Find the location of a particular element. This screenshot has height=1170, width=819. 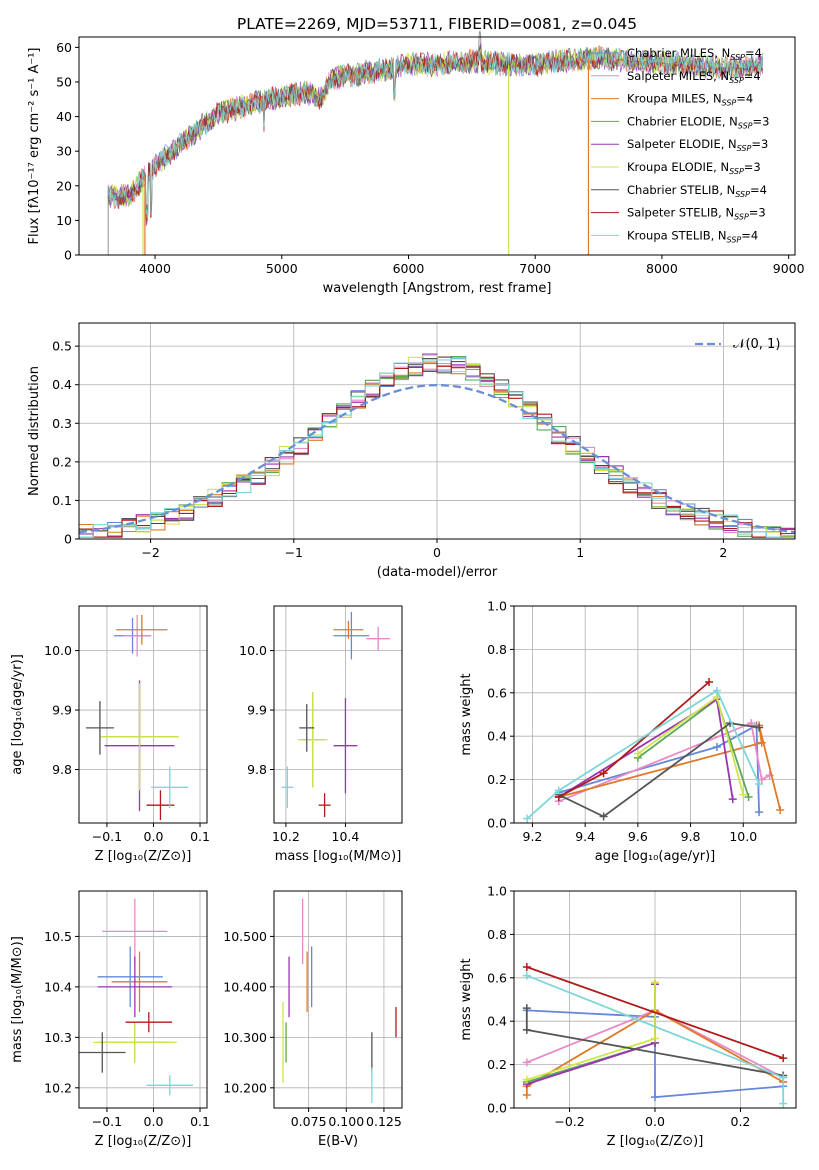

tick-labels: 10.2 10.4 9.8 9.9 10.0 is located at coordinates (299, 743).